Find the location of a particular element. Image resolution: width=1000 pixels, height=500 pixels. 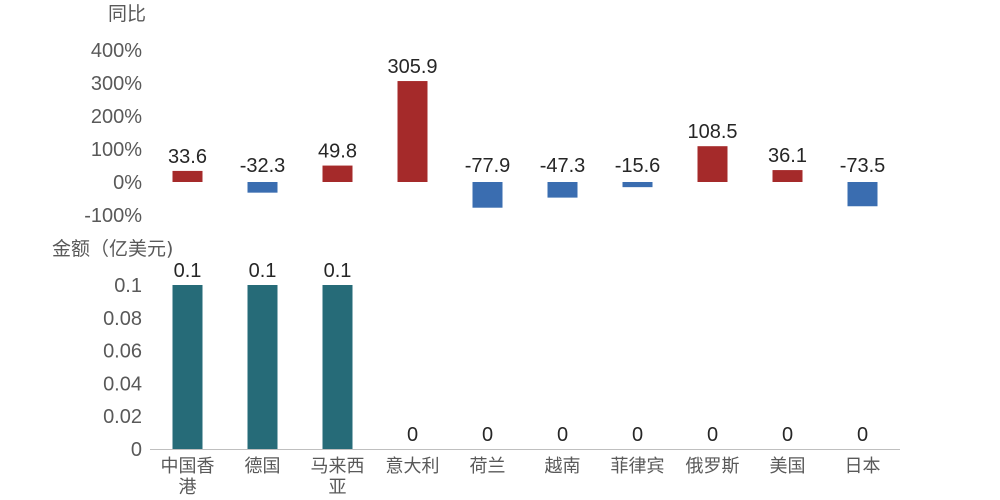

amount-bars is located at coordinates (262, 367).